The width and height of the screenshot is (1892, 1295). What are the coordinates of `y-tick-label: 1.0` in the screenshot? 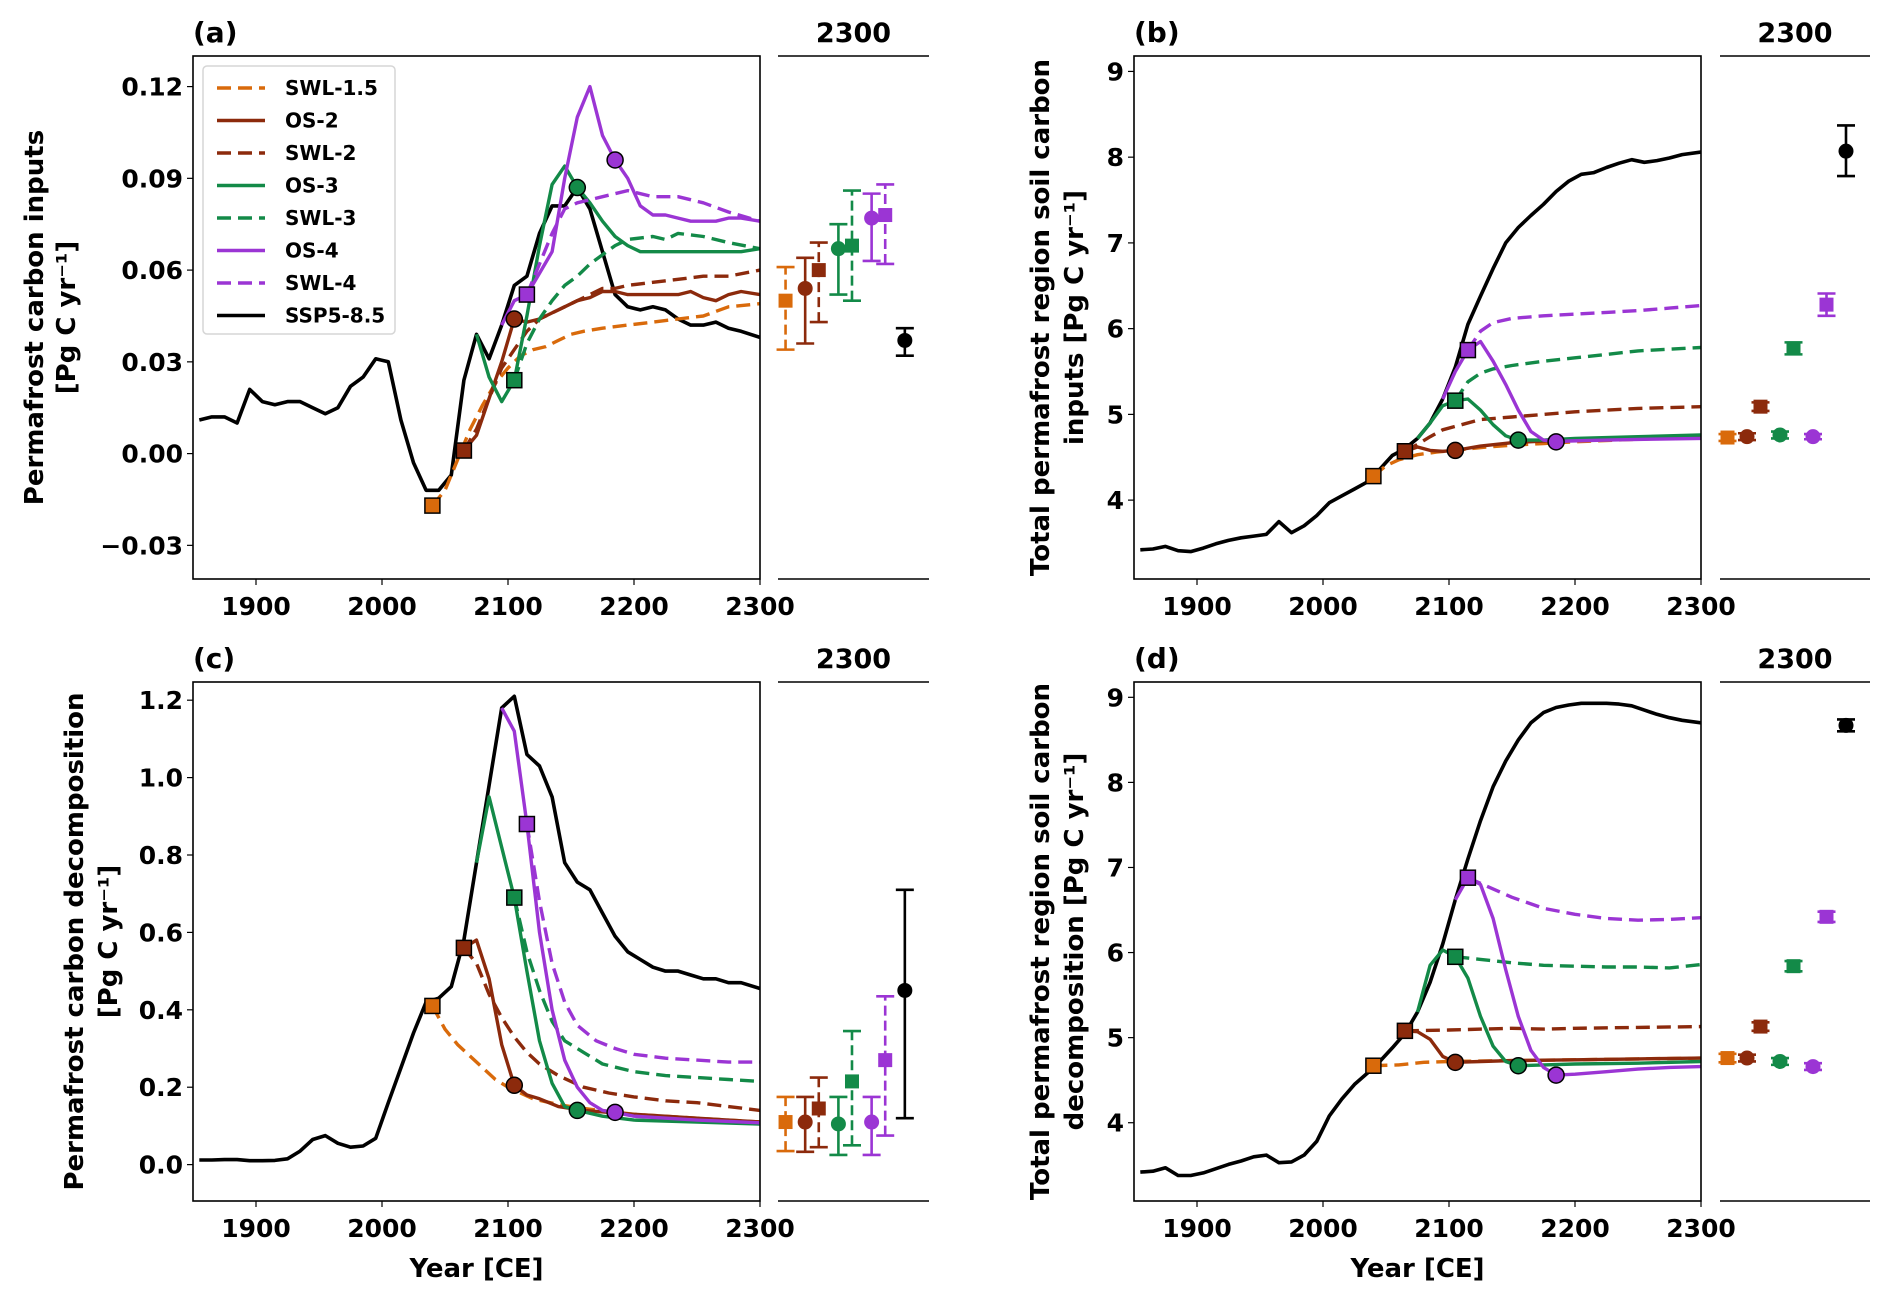 It's located at (161, 778).